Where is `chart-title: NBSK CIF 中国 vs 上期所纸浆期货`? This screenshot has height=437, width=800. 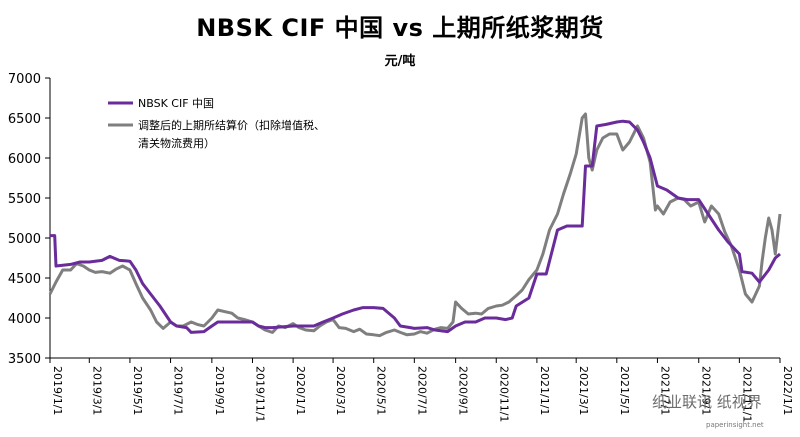
chart-title: NBSK CIF 中国 vs 上期所纸浆期货 is located at coordinates (400, 28).